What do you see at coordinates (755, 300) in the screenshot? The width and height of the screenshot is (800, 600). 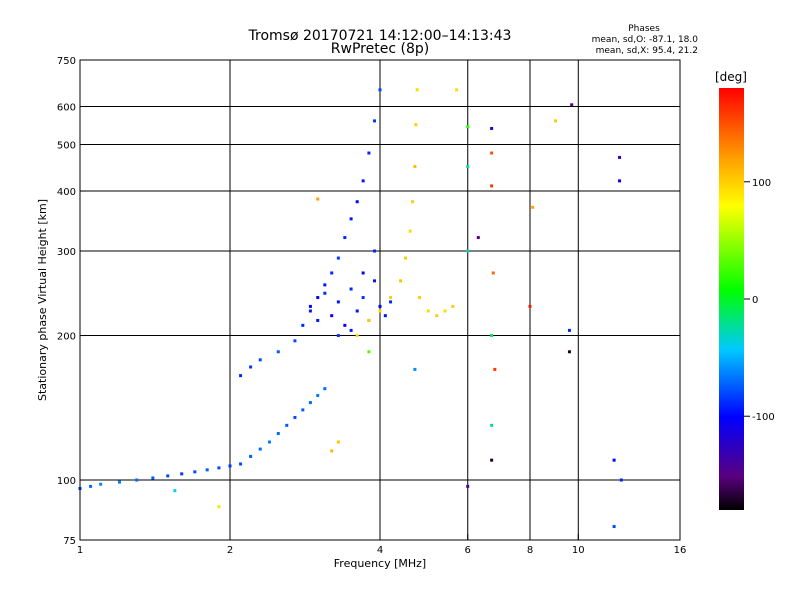 I see `colorbar-tick-label: 0` at bounding box center [755, 300].